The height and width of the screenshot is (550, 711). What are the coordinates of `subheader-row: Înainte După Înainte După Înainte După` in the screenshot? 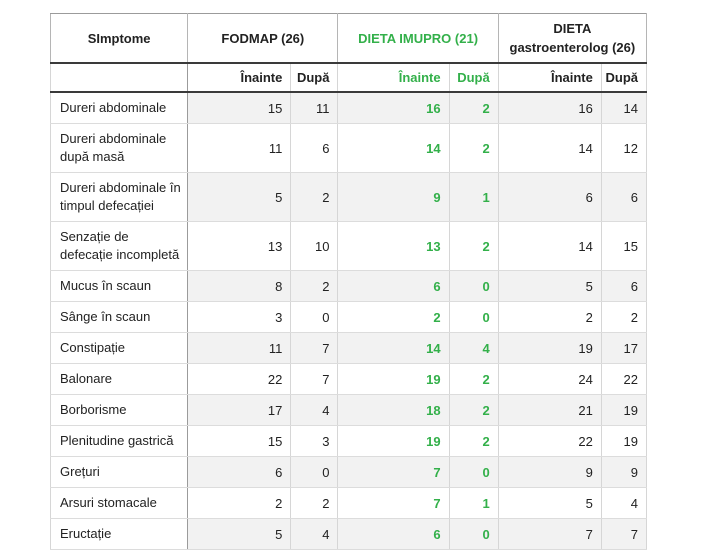 It's located at (348, 78).